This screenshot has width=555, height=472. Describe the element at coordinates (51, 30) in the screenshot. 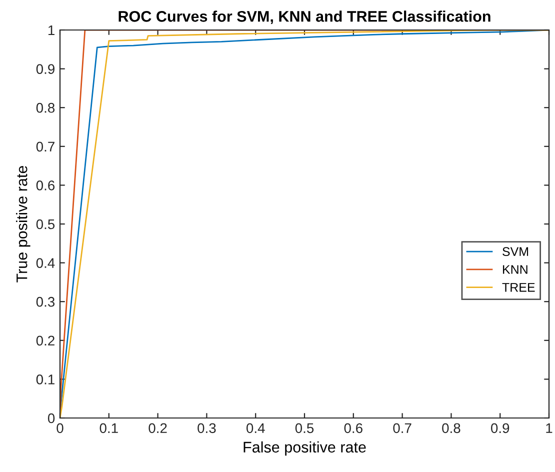

I see `y-tick-label: 1` at that location.